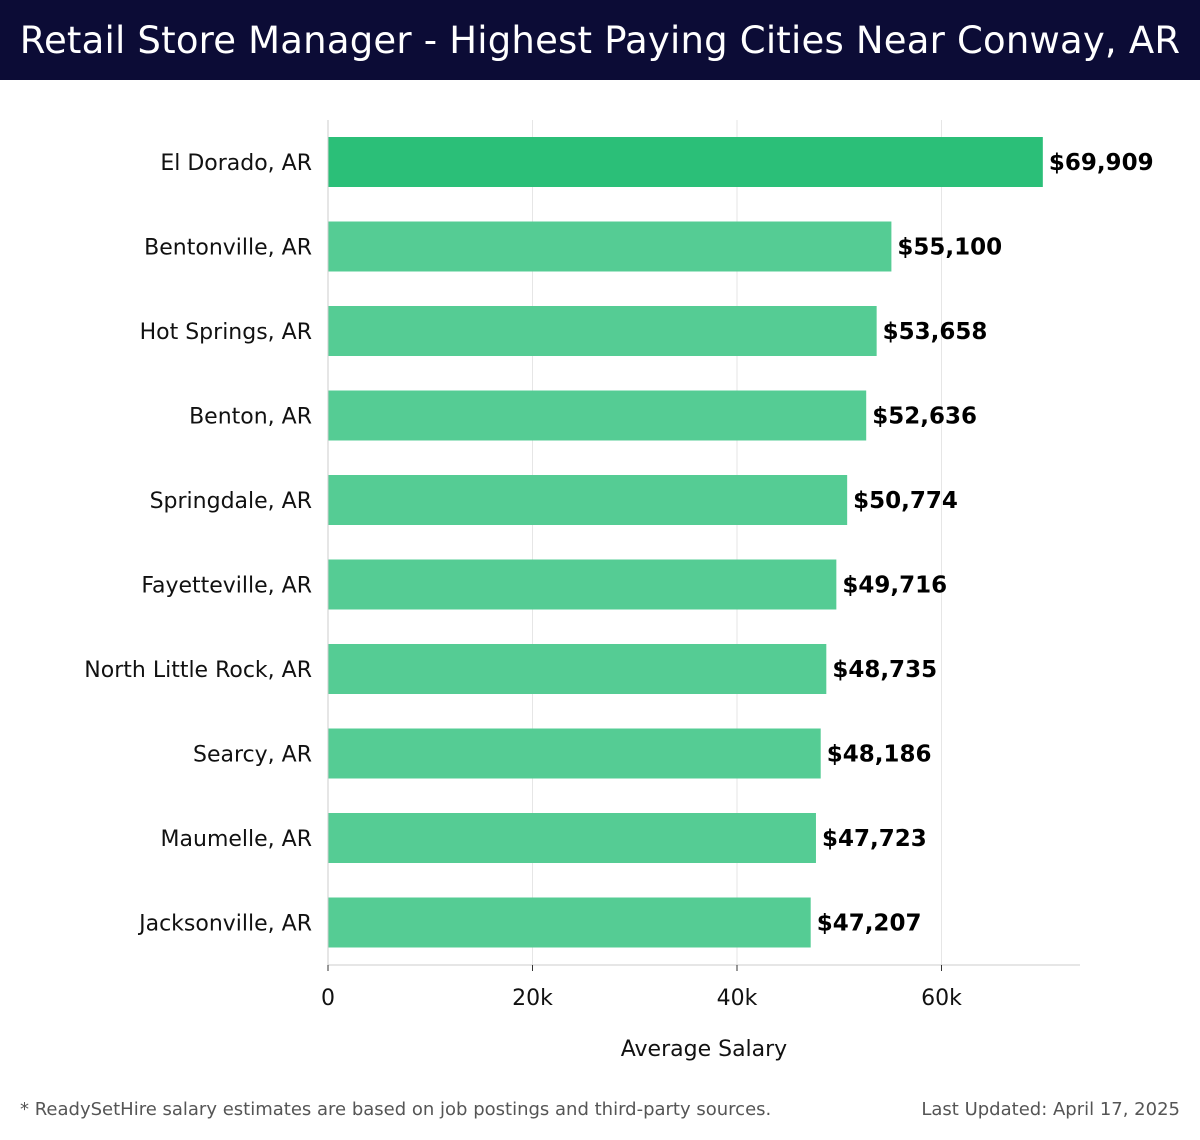 The image size is (1200, 1140). What do you see at coordinates (1050, 1109) in the screenshot?
I see `last-updated: Last Updated: April 17, 2025` at bounding box center [1050, 1109].